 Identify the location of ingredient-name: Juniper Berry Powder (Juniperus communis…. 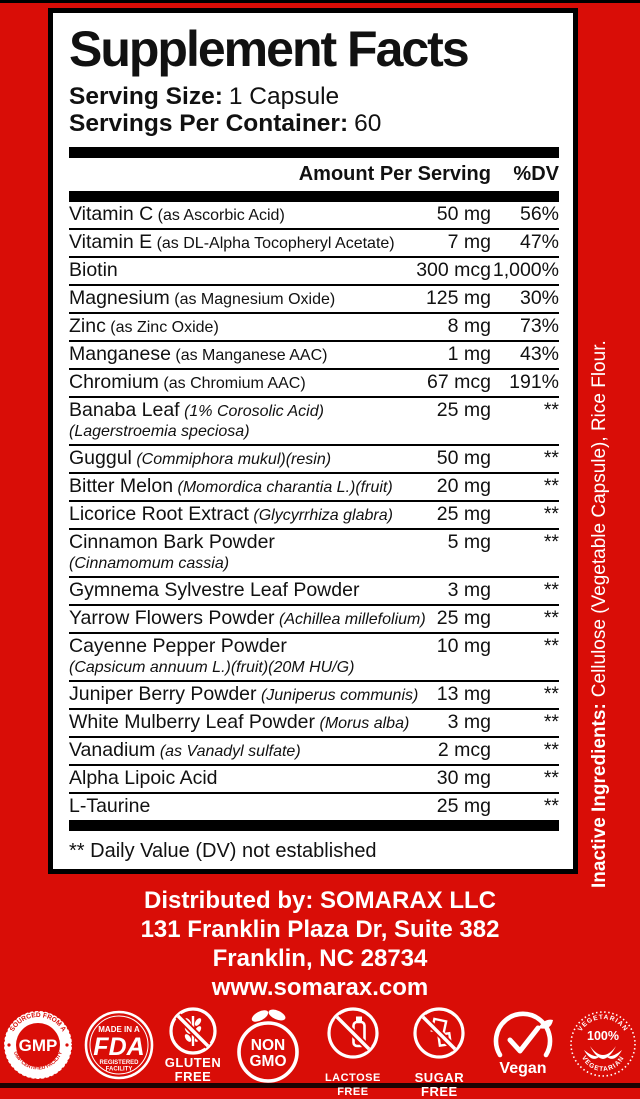
(244, 694).